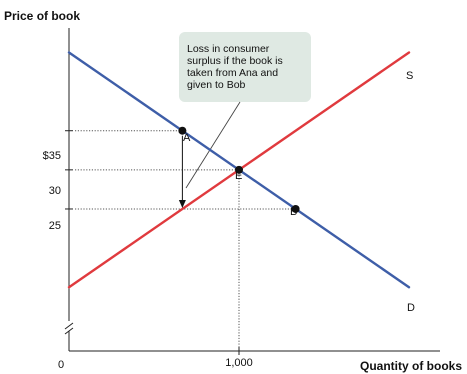 The image size is (467, 374). I want to click on point-b, so click(295, 208).